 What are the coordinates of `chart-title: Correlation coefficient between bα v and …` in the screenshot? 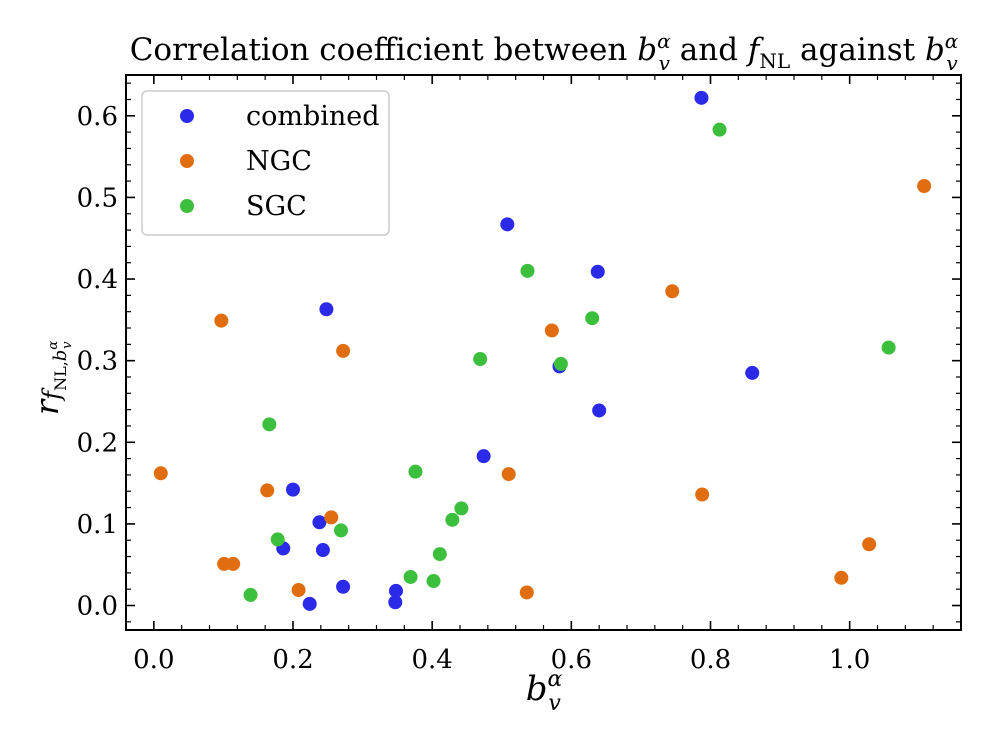 It's located at (544, 52).